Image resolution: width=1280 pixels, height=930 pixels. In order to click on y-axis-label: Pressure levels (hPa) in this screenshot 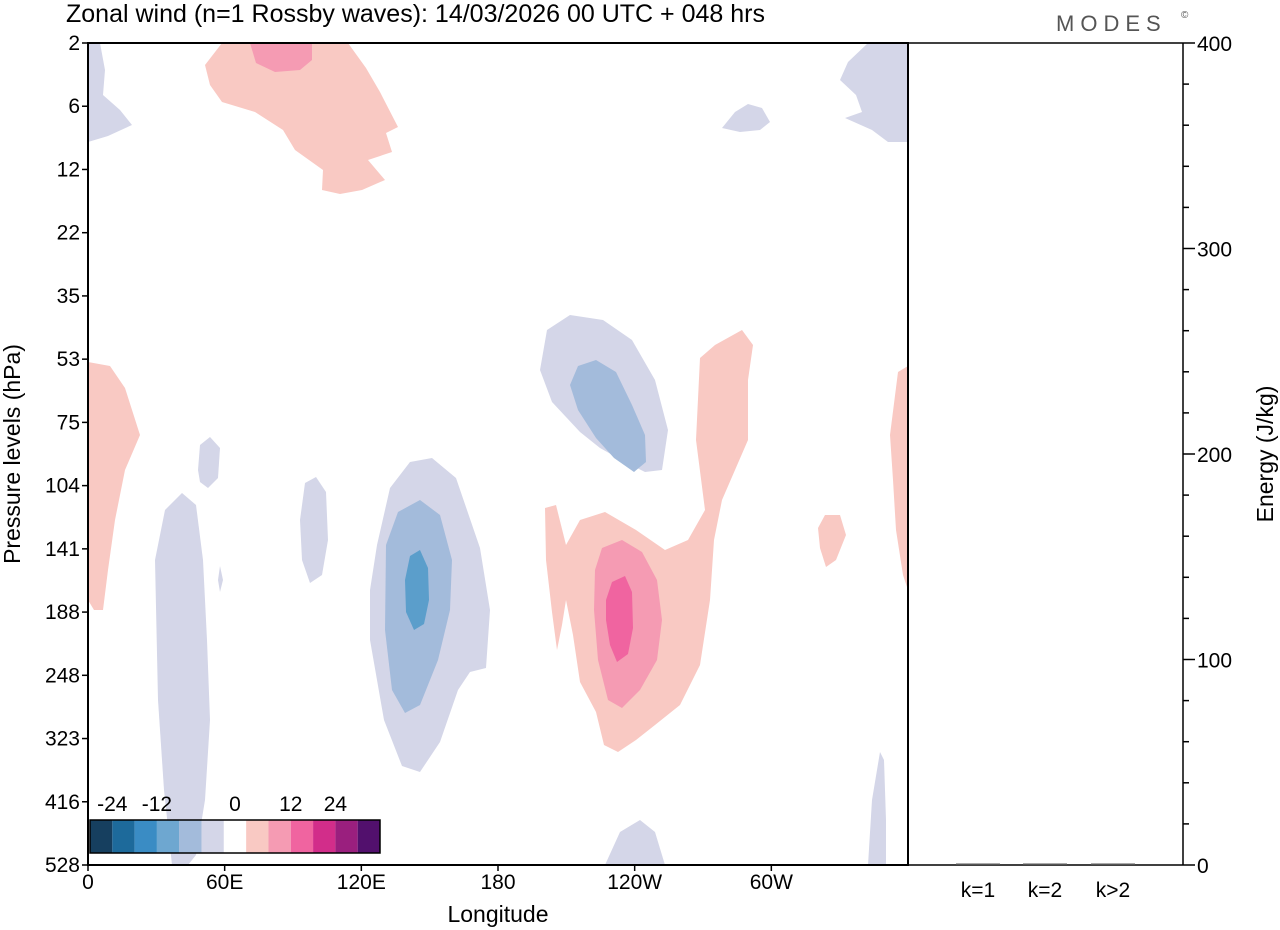, I will do `click(12, 454)`.